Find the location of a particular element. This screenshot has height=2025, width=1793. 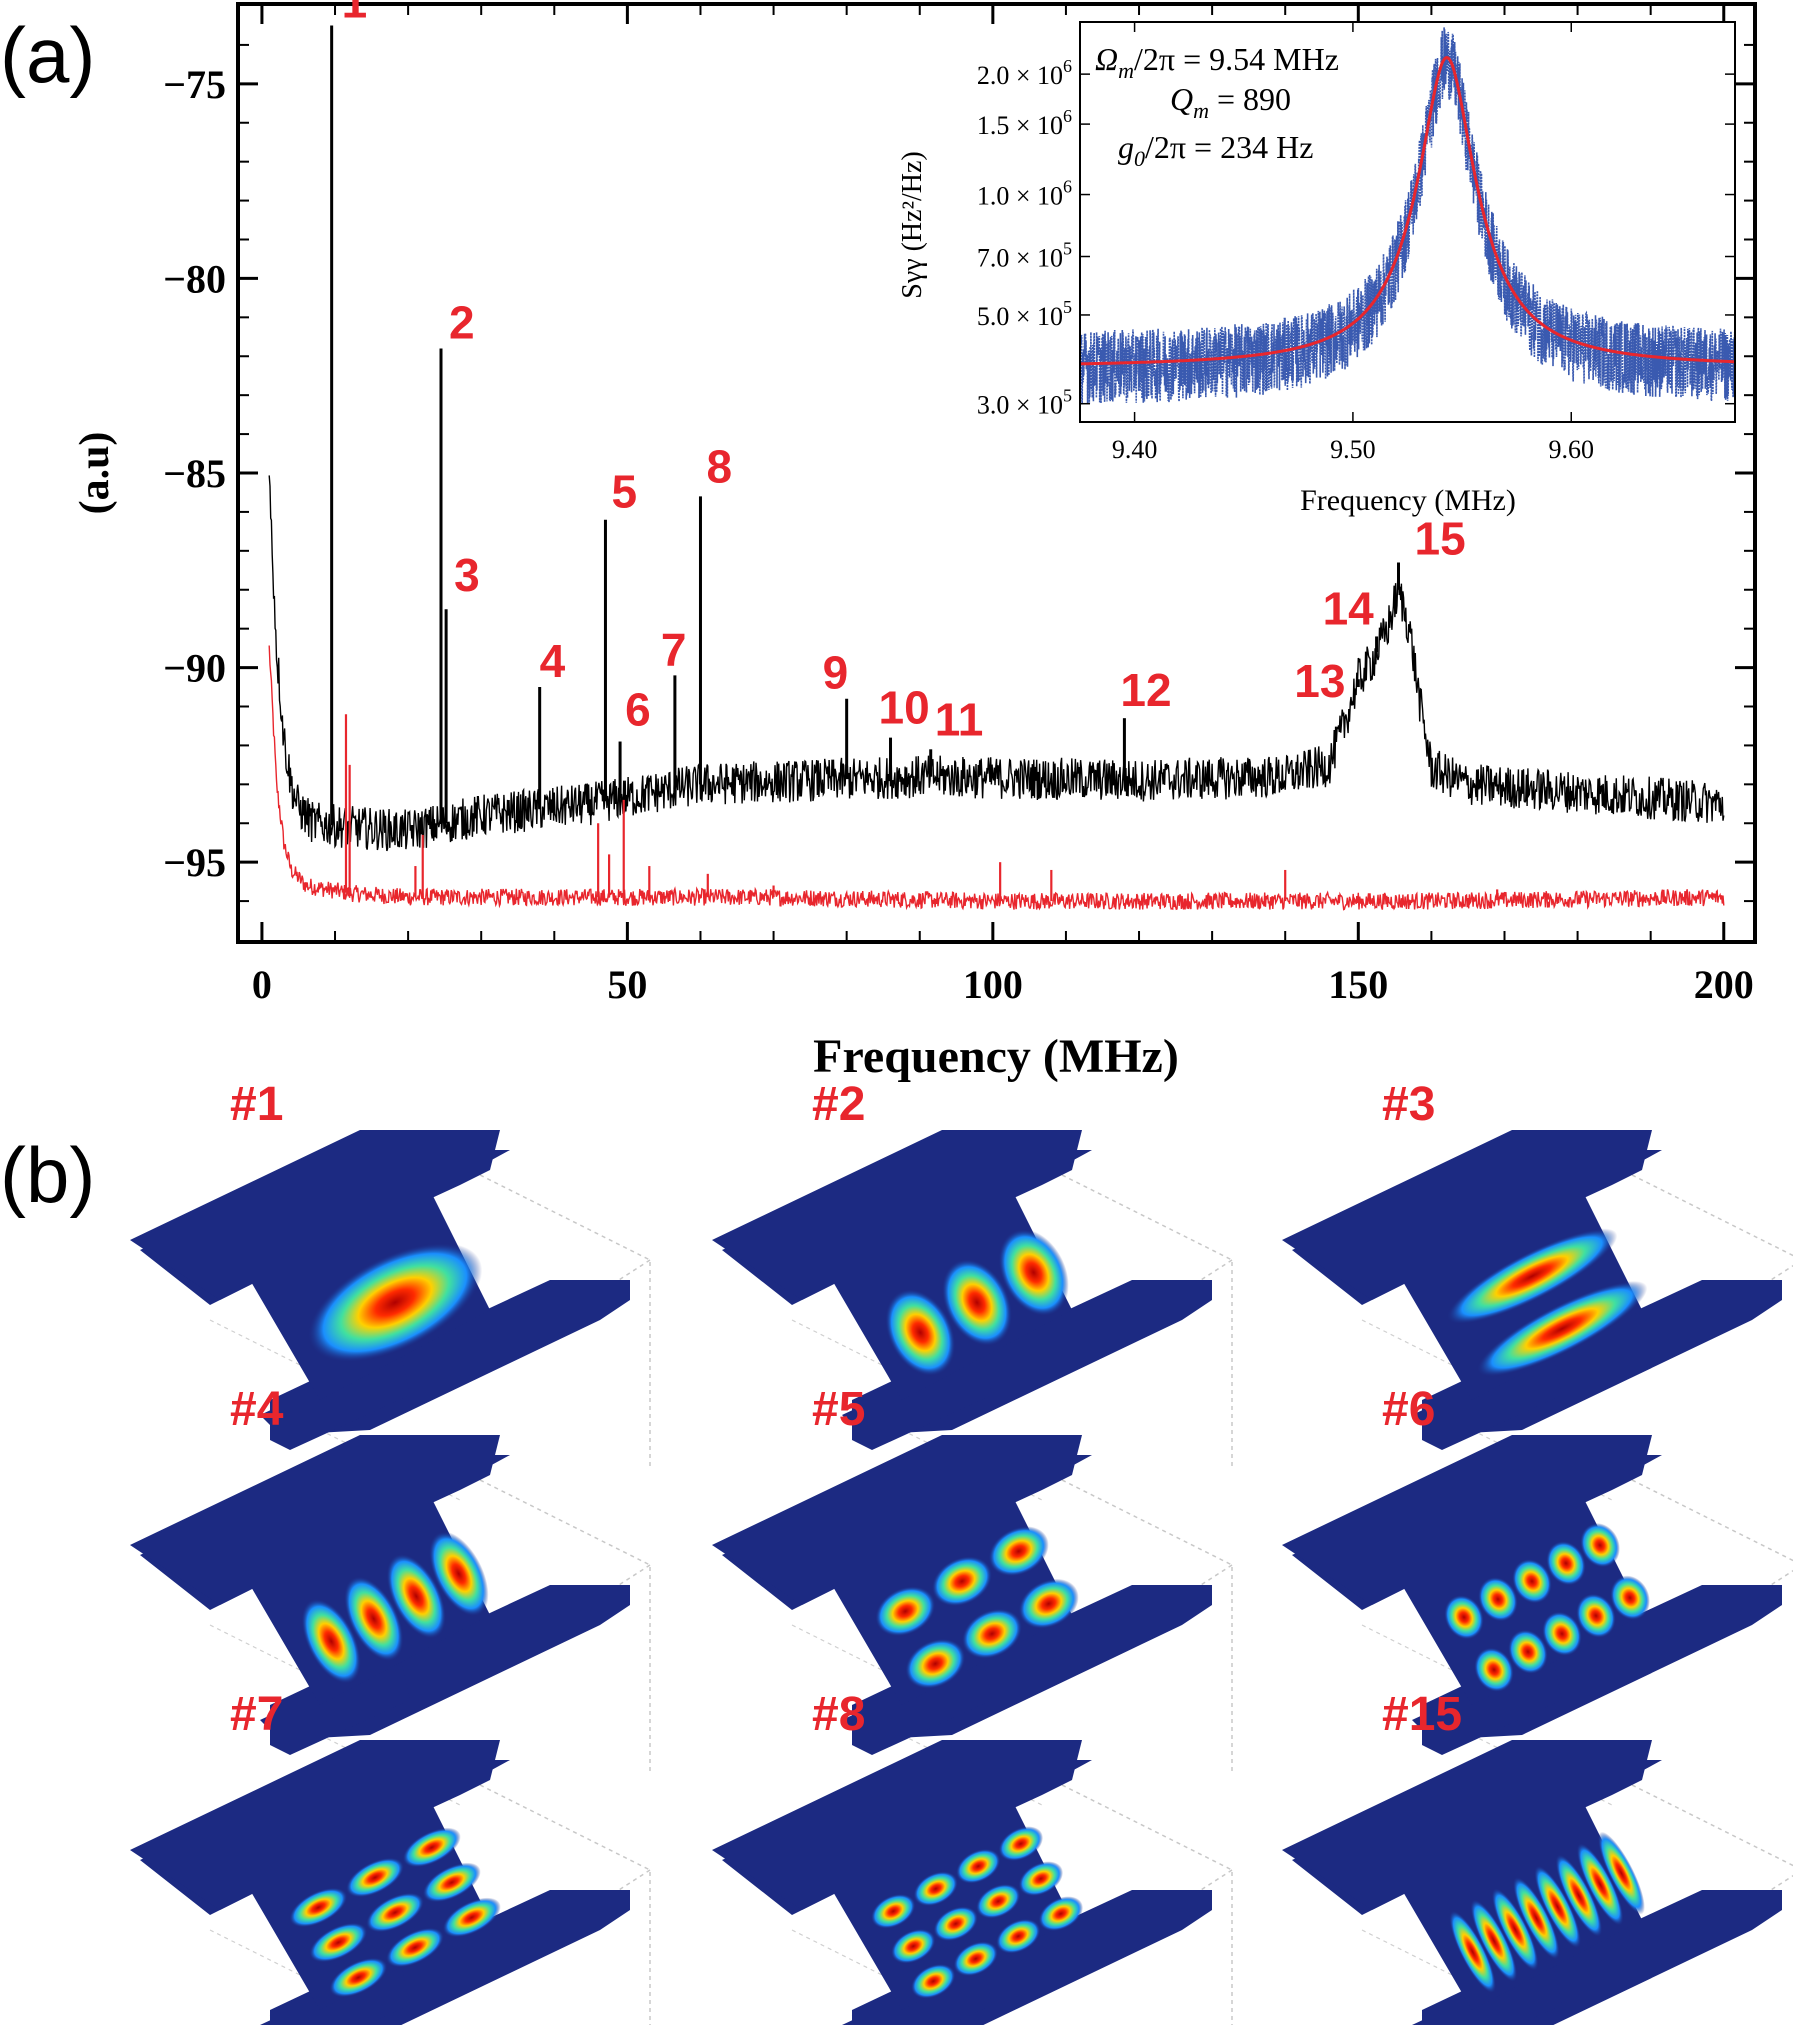

peak-label-12: 12 is located at coordinates (1145, 690).